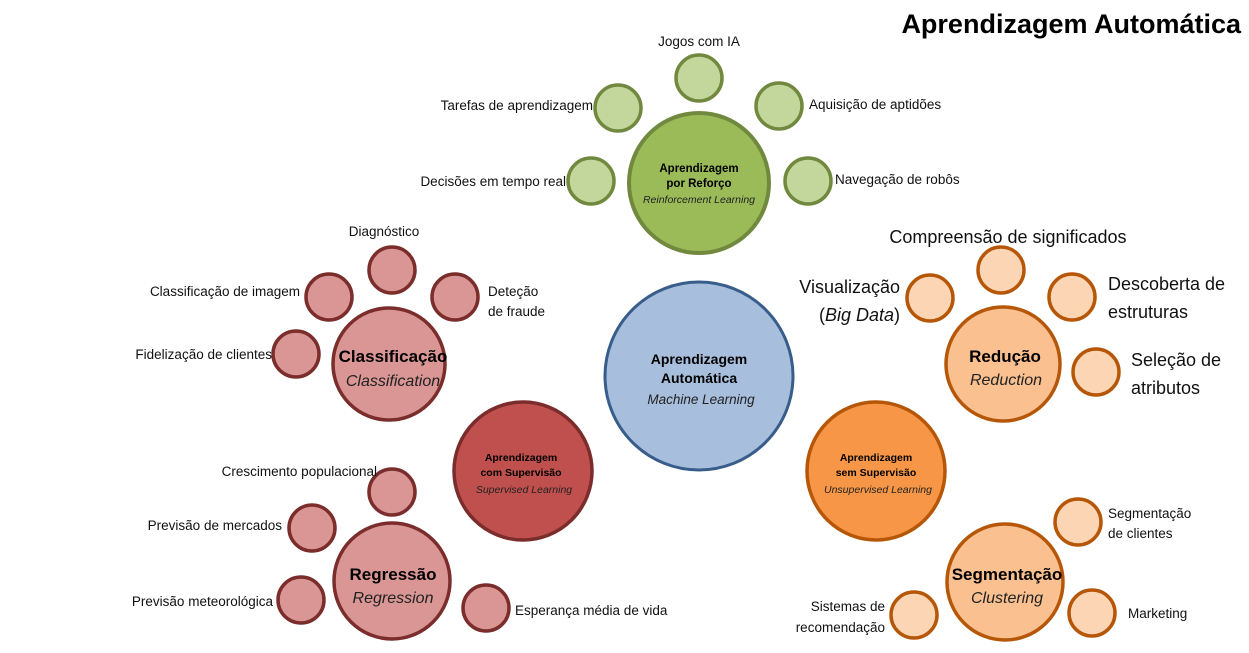 This screenshot has width=1249, height=653. Describe the element at coordinates (1005, 356) in the screenshot. I see `reduction-title: Redução` at that location.